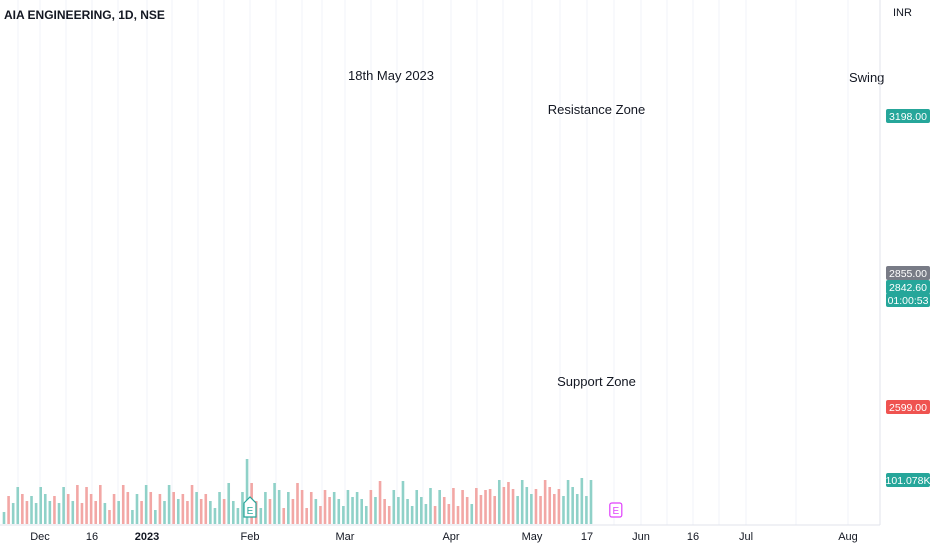  Describe the element at coordinates (596, 381) in the screenshot. I see `support-zone-label: Support Zone` at that location.